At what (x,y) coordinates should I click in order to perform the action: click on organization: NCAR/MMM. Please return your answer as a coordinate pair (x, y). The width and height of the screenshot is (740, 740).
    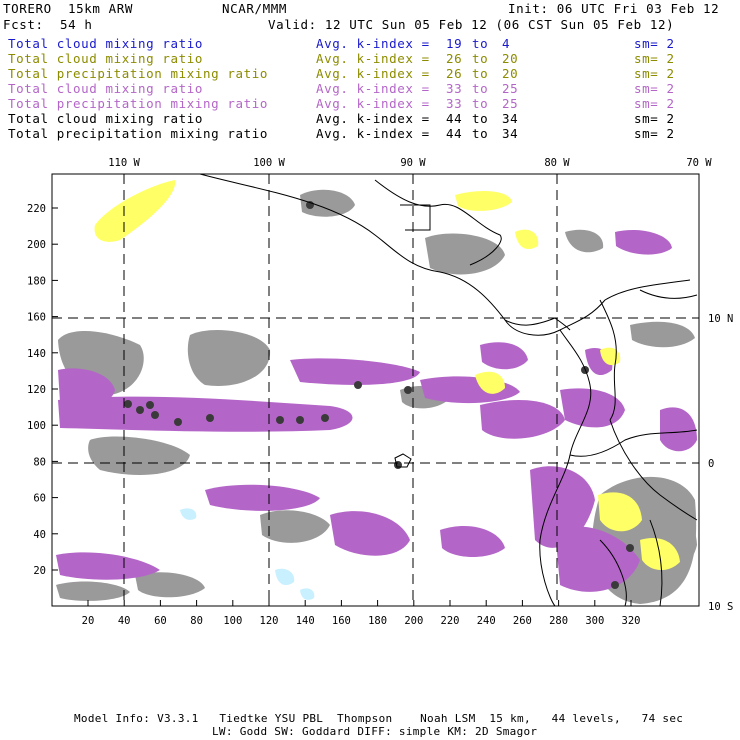
    Looking at the image, I should click on (255, 8).